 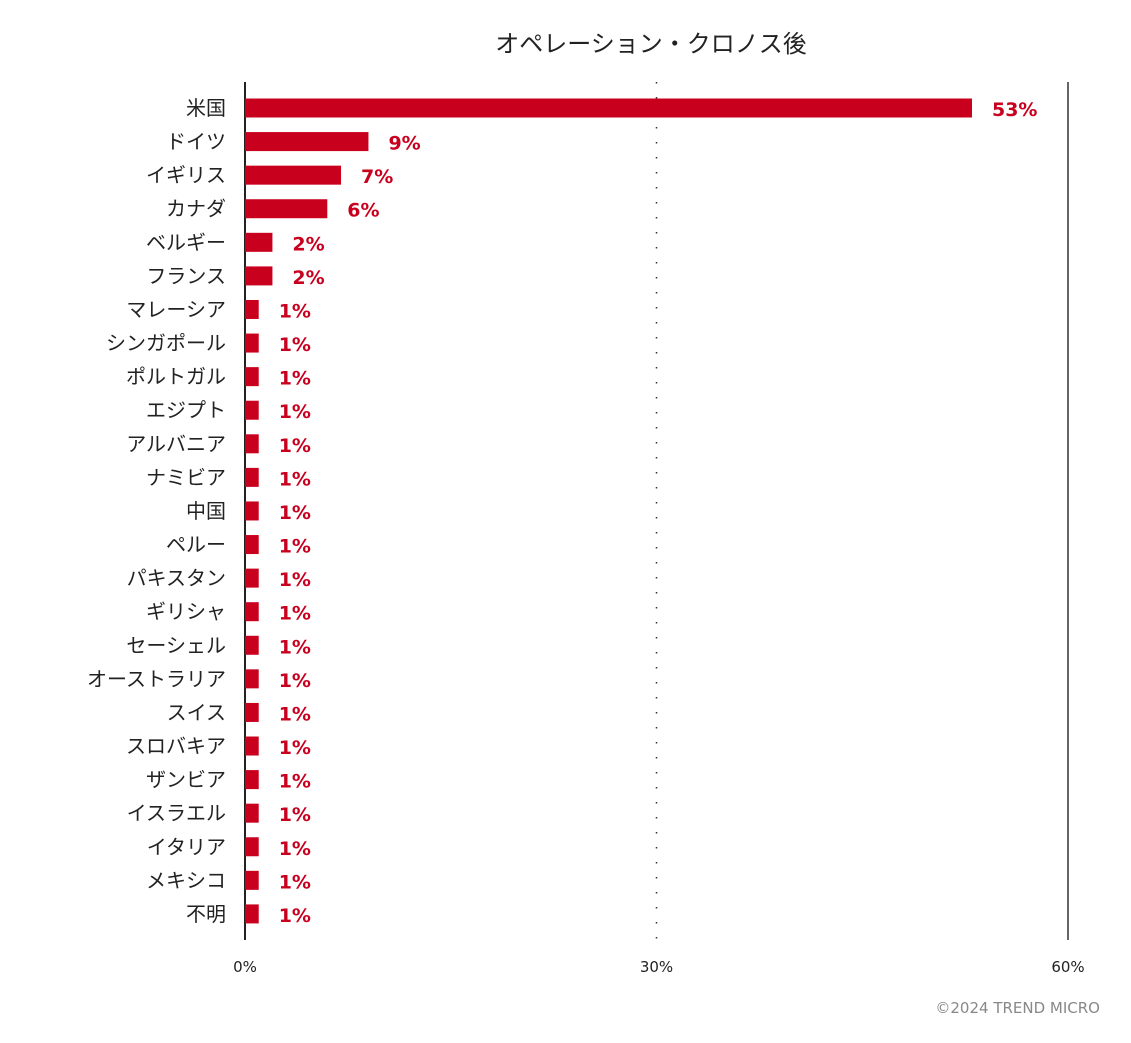 What do you see at coordinates (651, 44) in the screenshot?
I see `chart-title: オペレーション・クロノス後` at bounding box center [651, 44].